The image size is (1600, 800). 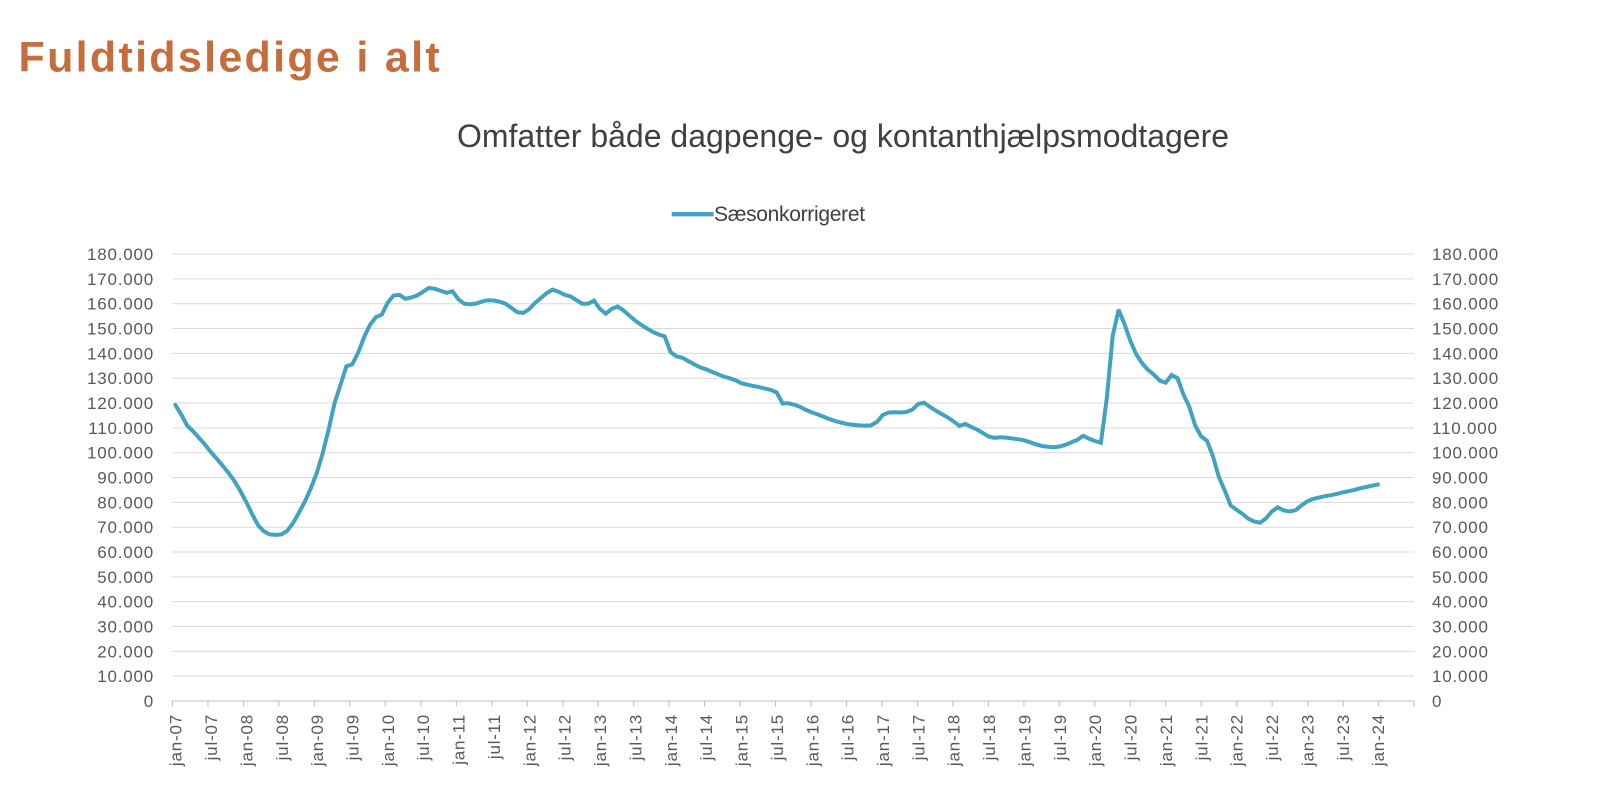 I want to click on svg-text: jan-15, so click(x=742, y=740).